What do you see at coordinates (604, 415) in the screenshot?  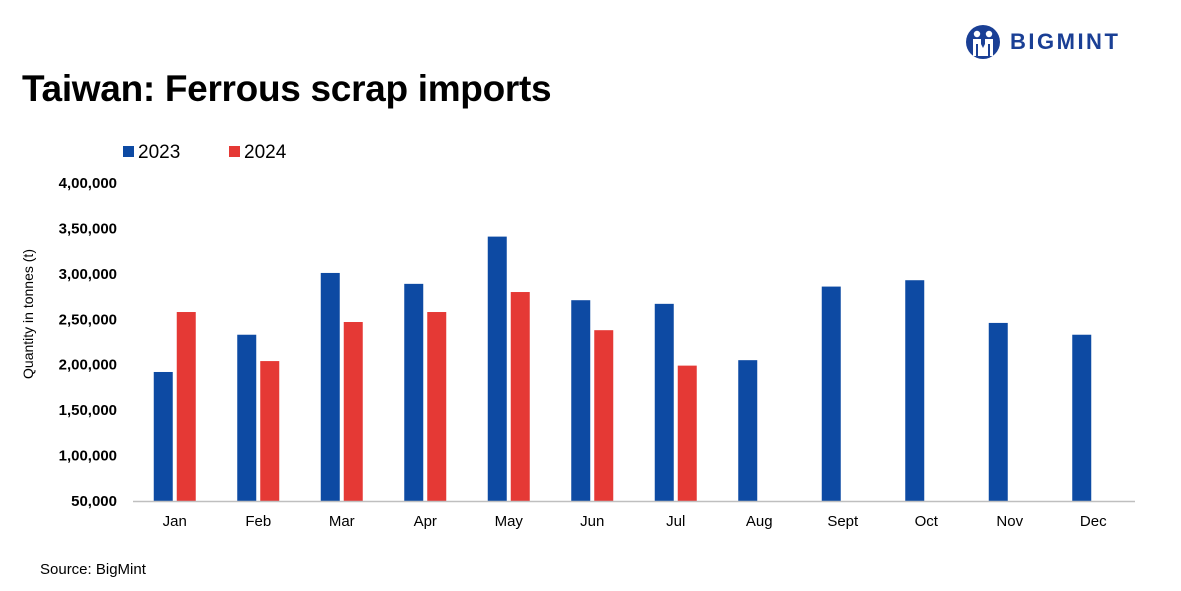 I see `bar-2024-jun` at bounding box center [604, 415].